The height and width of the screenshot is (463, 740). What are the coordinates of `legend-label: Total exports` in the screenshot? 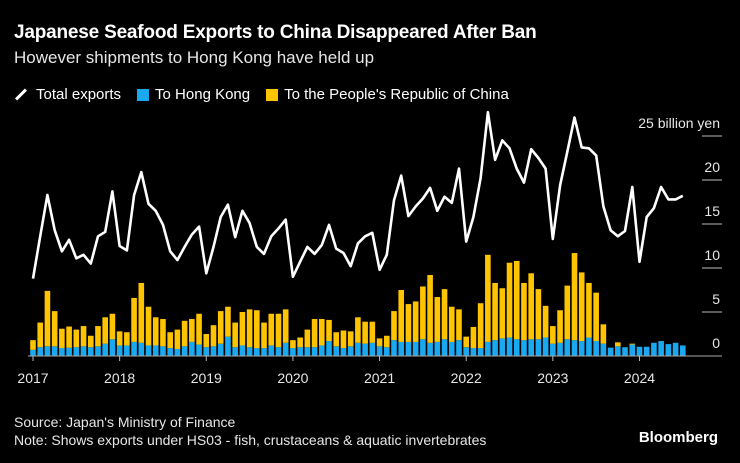 It's located at (79, 94).